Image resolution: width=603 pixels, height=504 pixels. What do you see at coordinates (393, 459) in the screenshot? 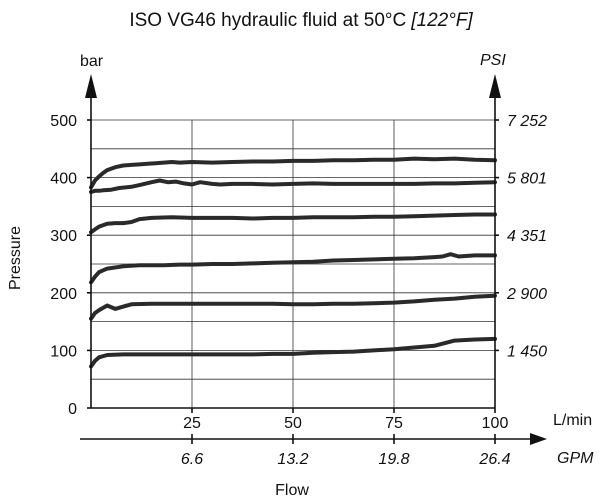
I see `x2-tick-label: 19.8` at bounding box center [393, 459].